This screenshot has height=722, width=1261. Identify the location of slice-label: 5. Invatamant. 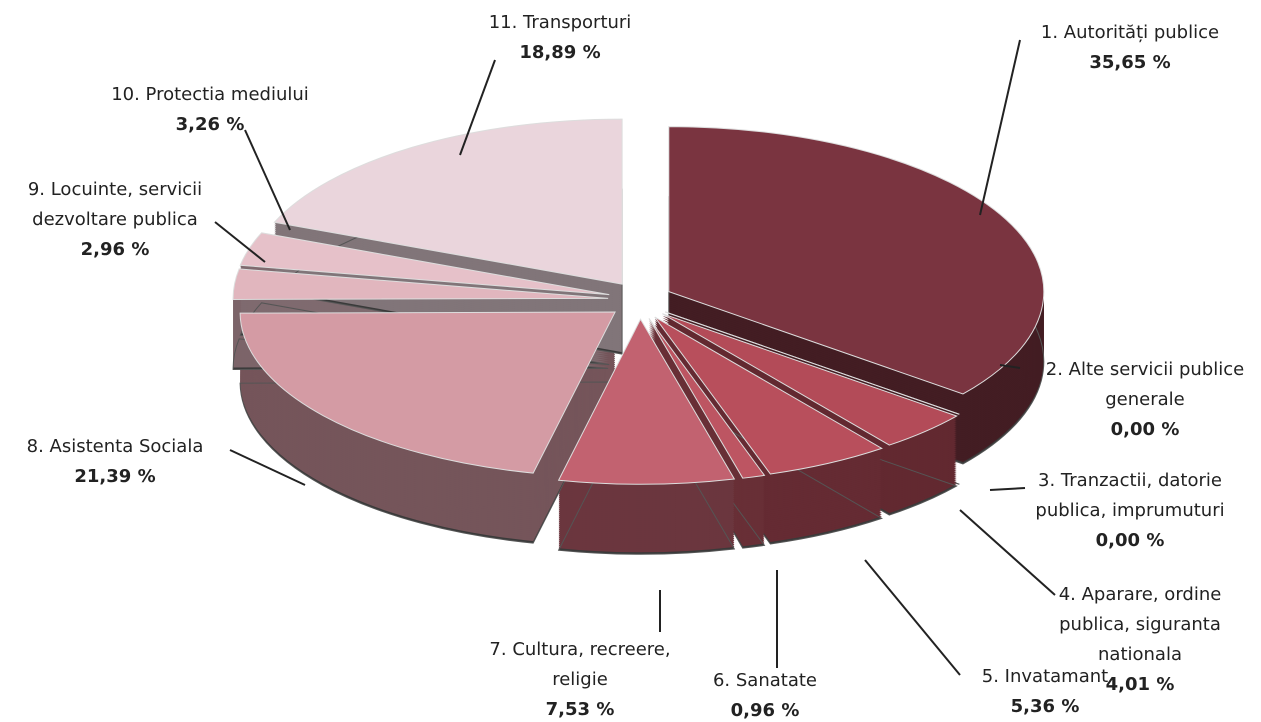
(1045, 676).